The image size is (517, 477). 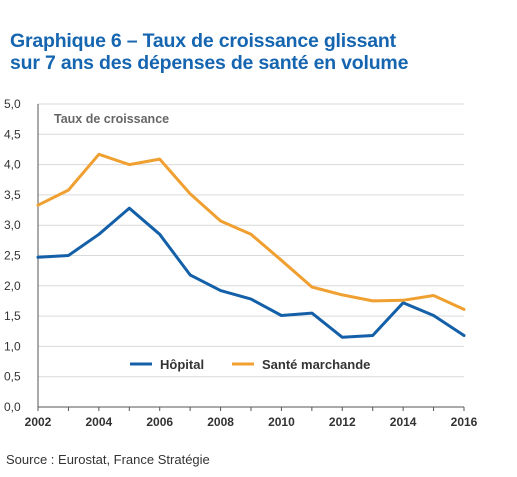 What do you see at coordinates (12, 195) in the screenshot?
I see `y-tick-label: 3,5` at bounding box center [12, 195].